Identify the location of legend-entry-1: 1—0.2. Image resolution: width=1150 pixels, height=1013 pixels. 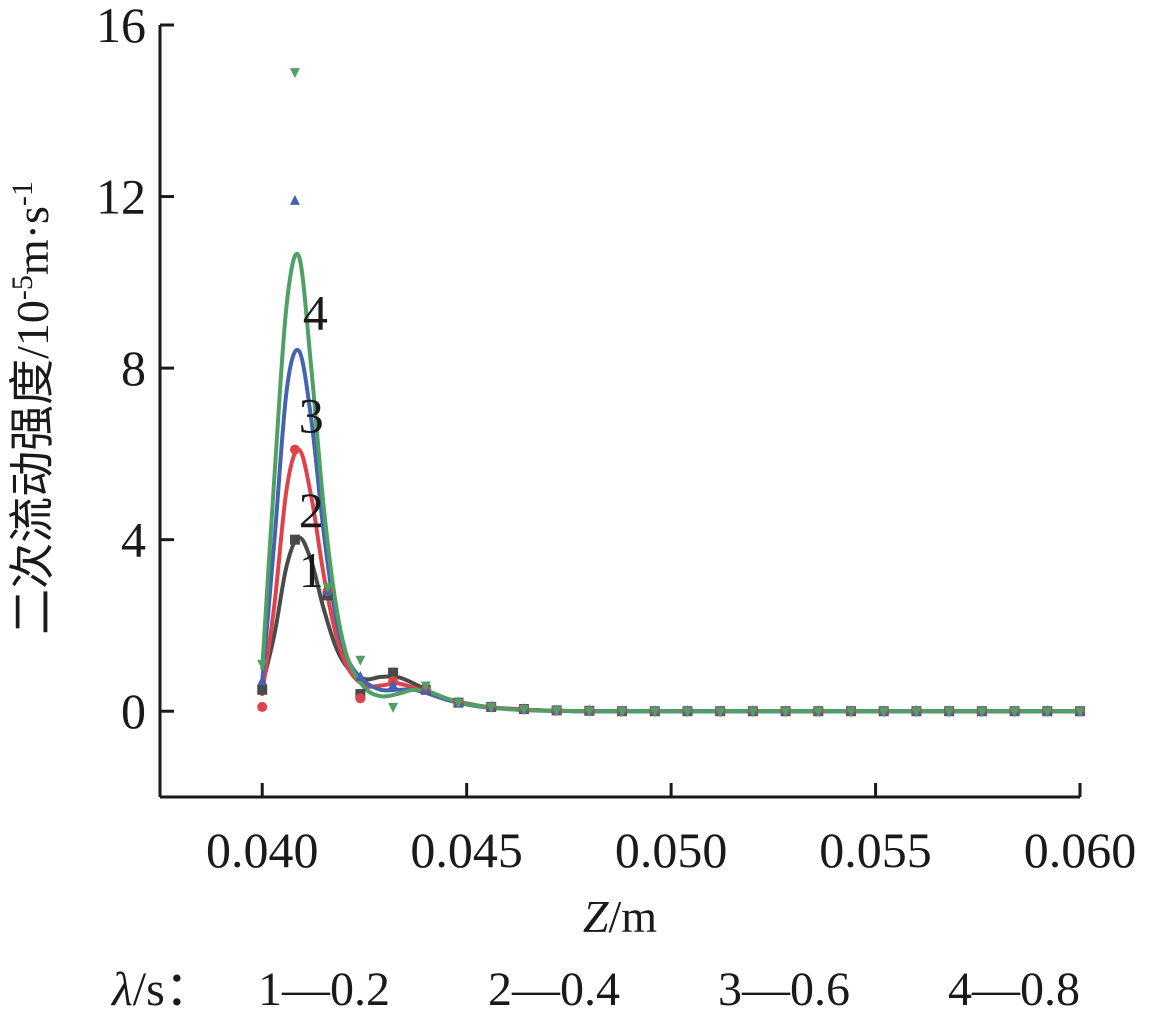
(324, 988).